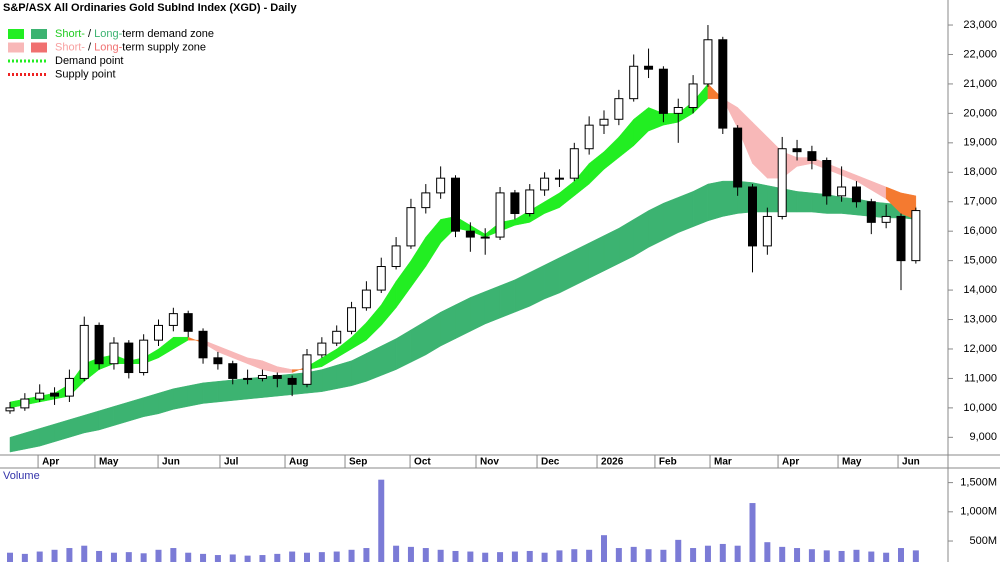 This screenshot has height=562, width=1000. I want to click on legend-text: Short-, so click(70, 47).